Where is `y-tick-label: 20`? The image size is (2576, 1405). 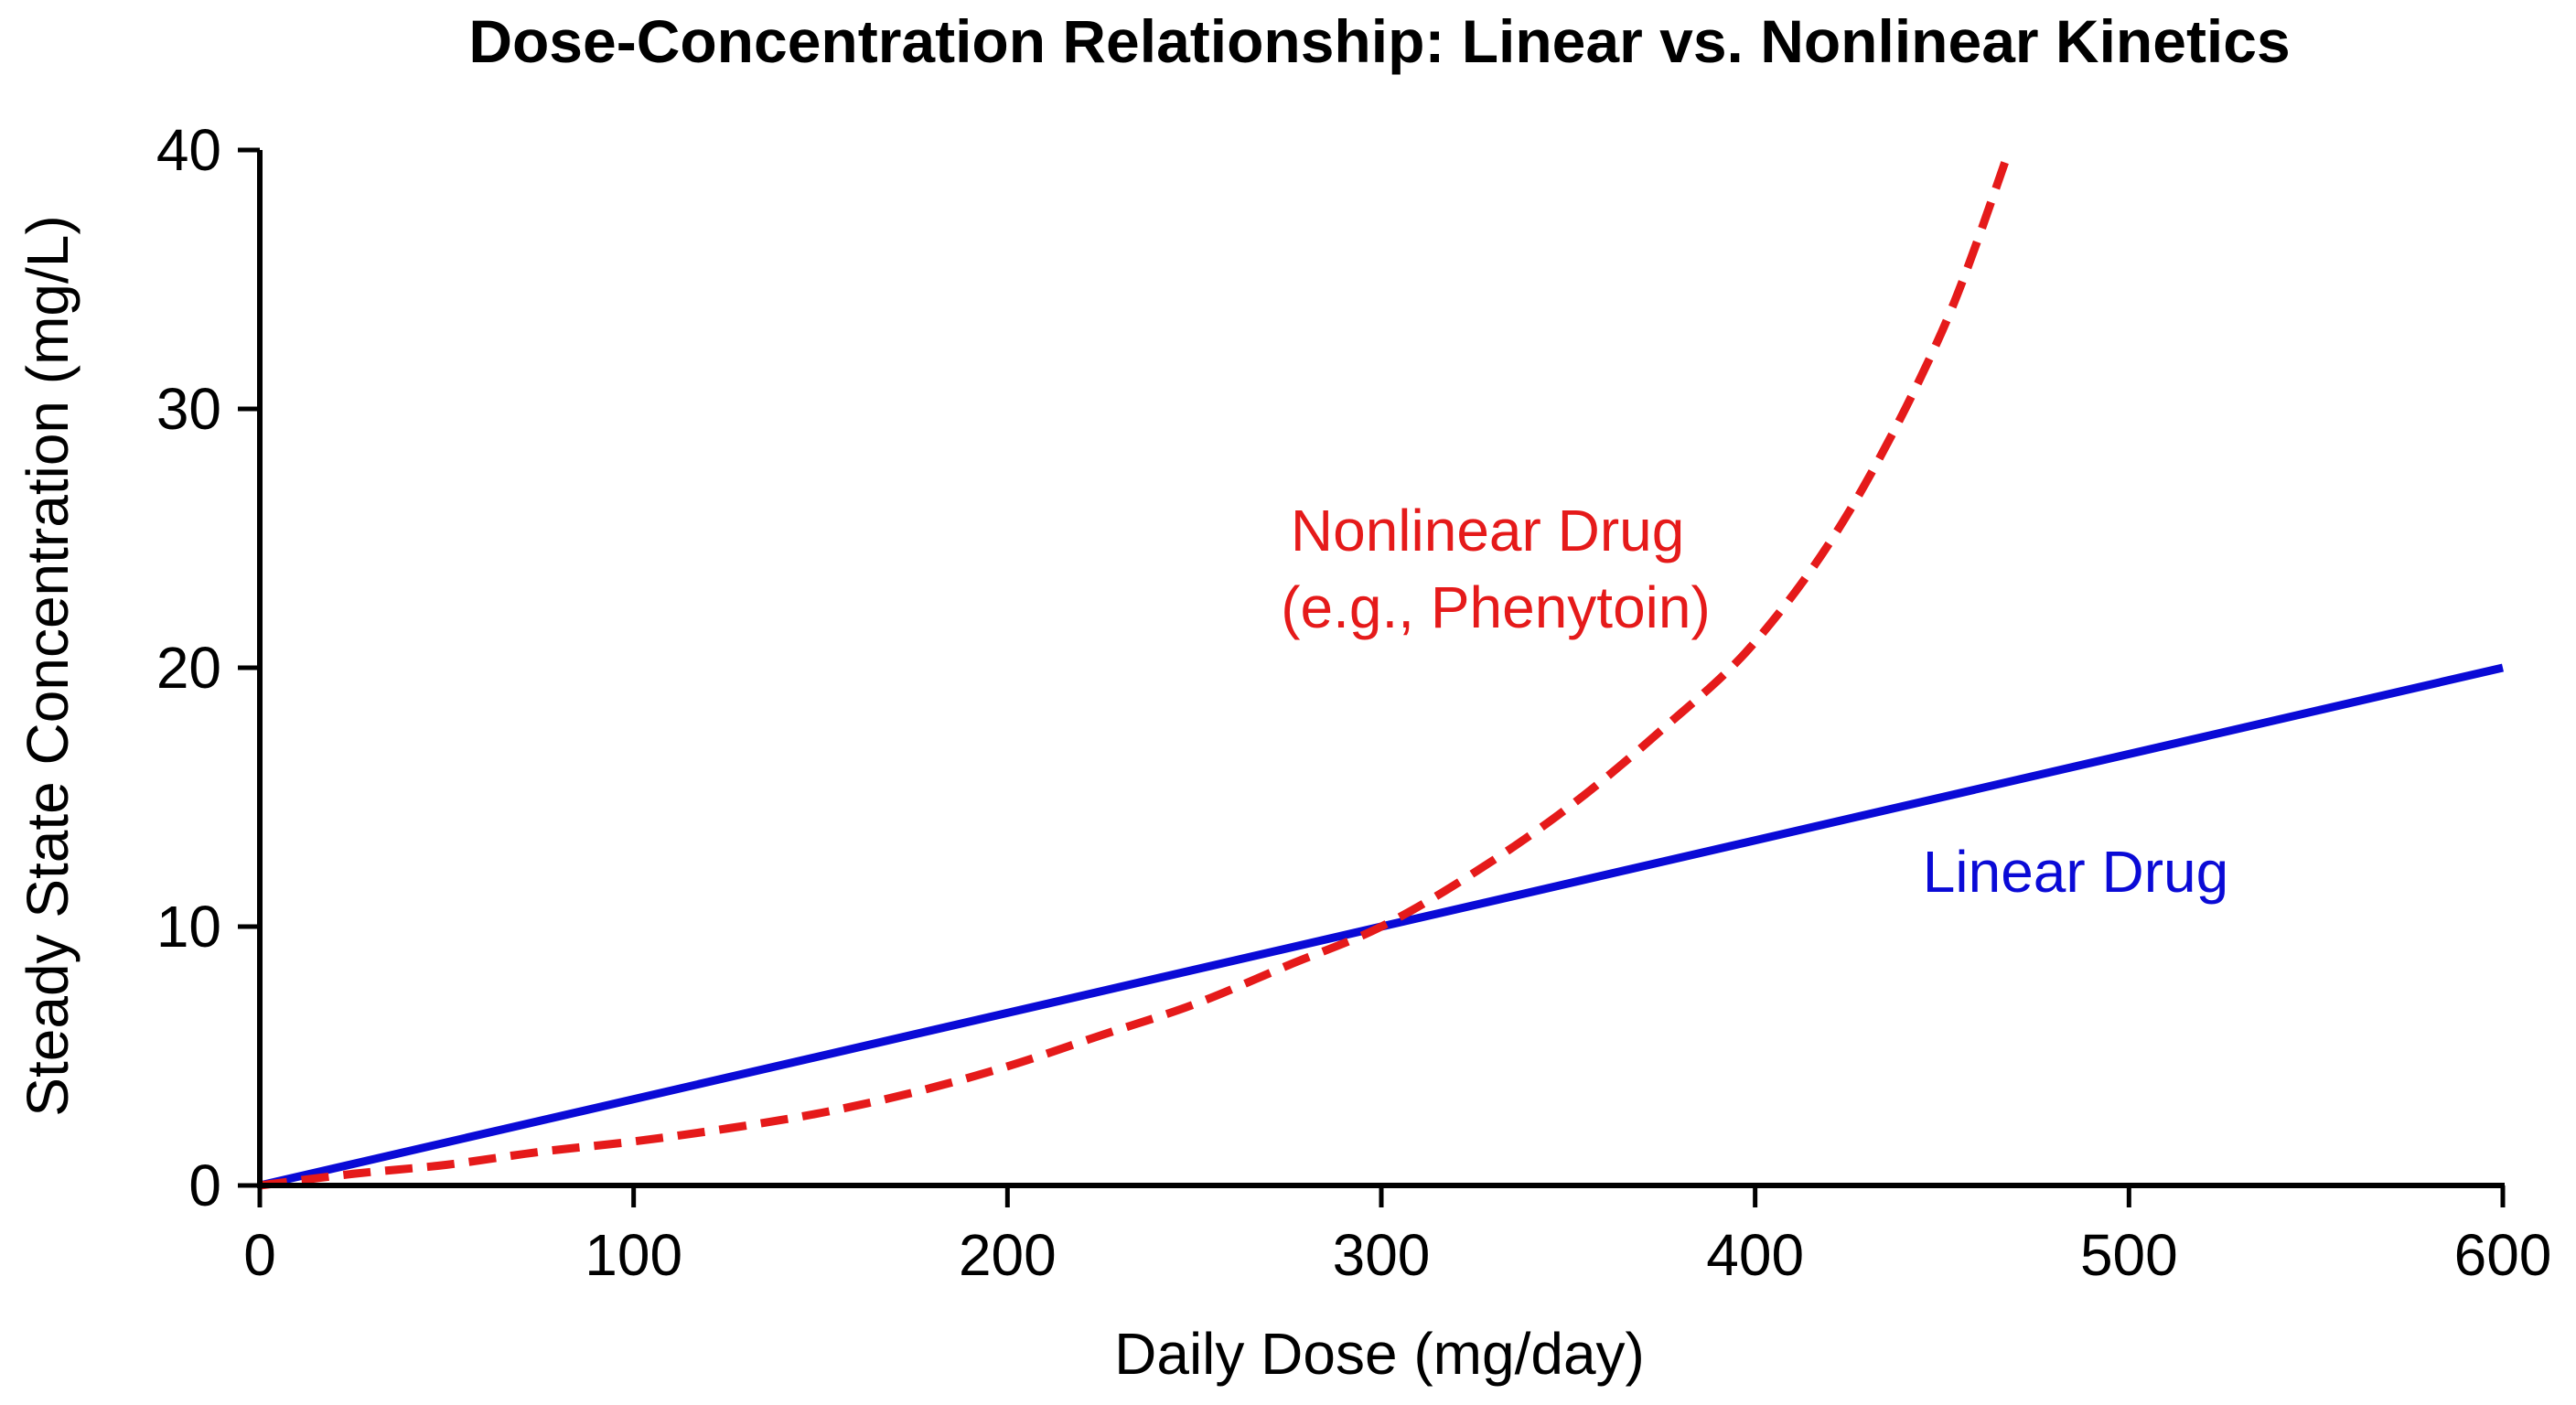
y-tick-label: 20 is located at coordinates (189, 668).